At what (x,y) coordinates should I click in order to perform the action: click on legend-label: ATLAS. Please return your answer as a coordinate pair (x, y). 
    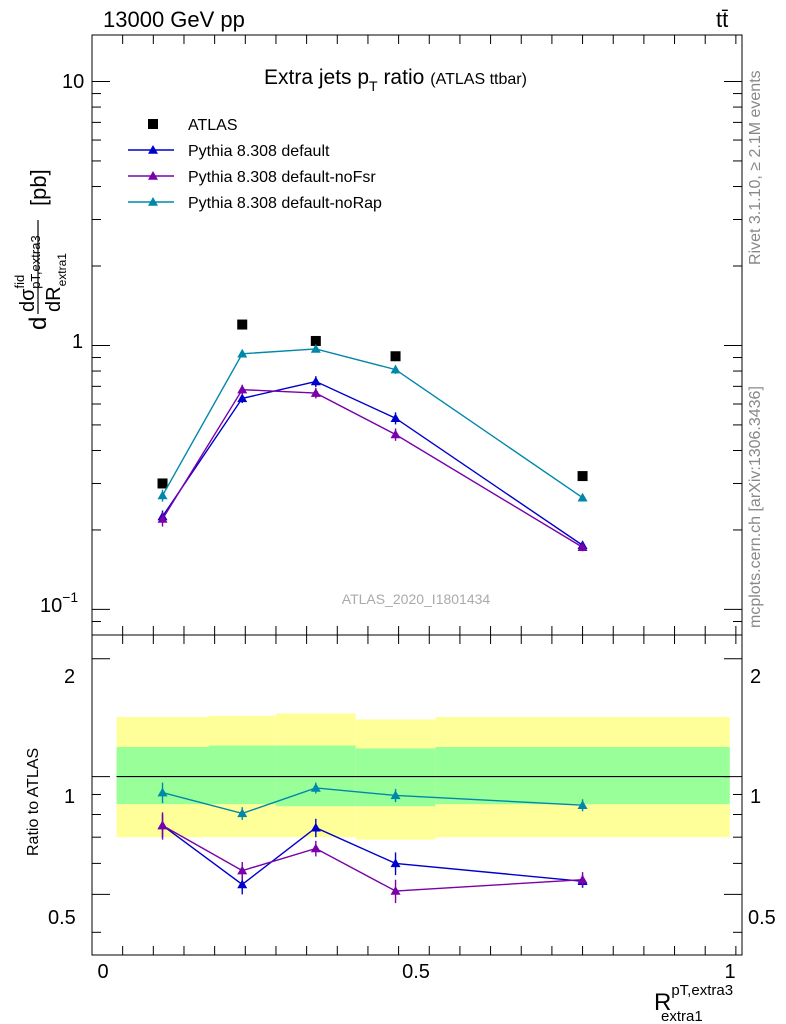
    Looking at the image, I should click on (213, 125).